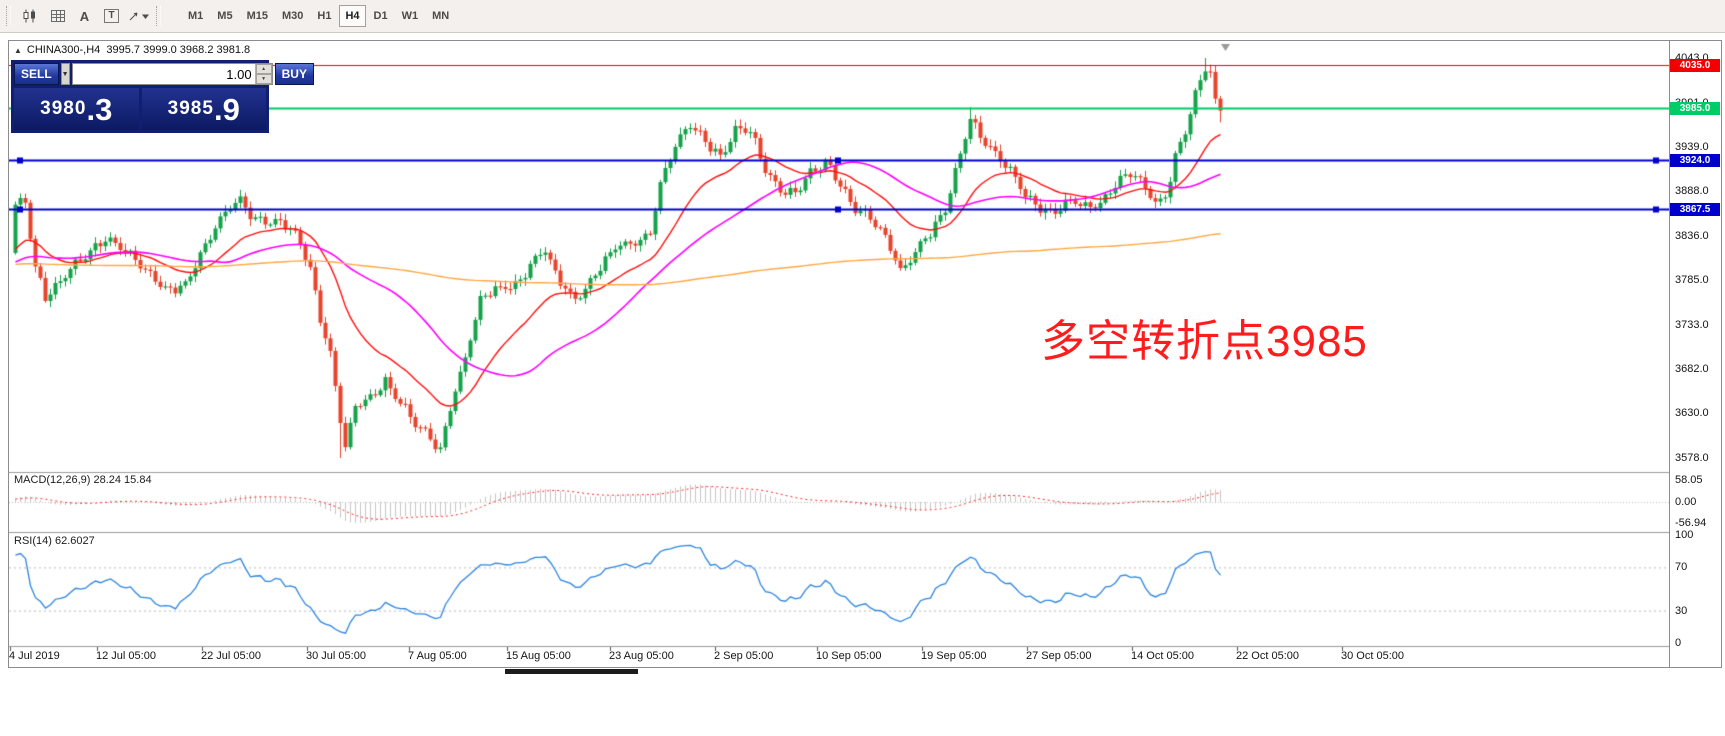 The image size is (1725, 736). Describe the element at coordinates (1681, 567) in the screenshot. I see `axis-tick-label: 70` at that location.